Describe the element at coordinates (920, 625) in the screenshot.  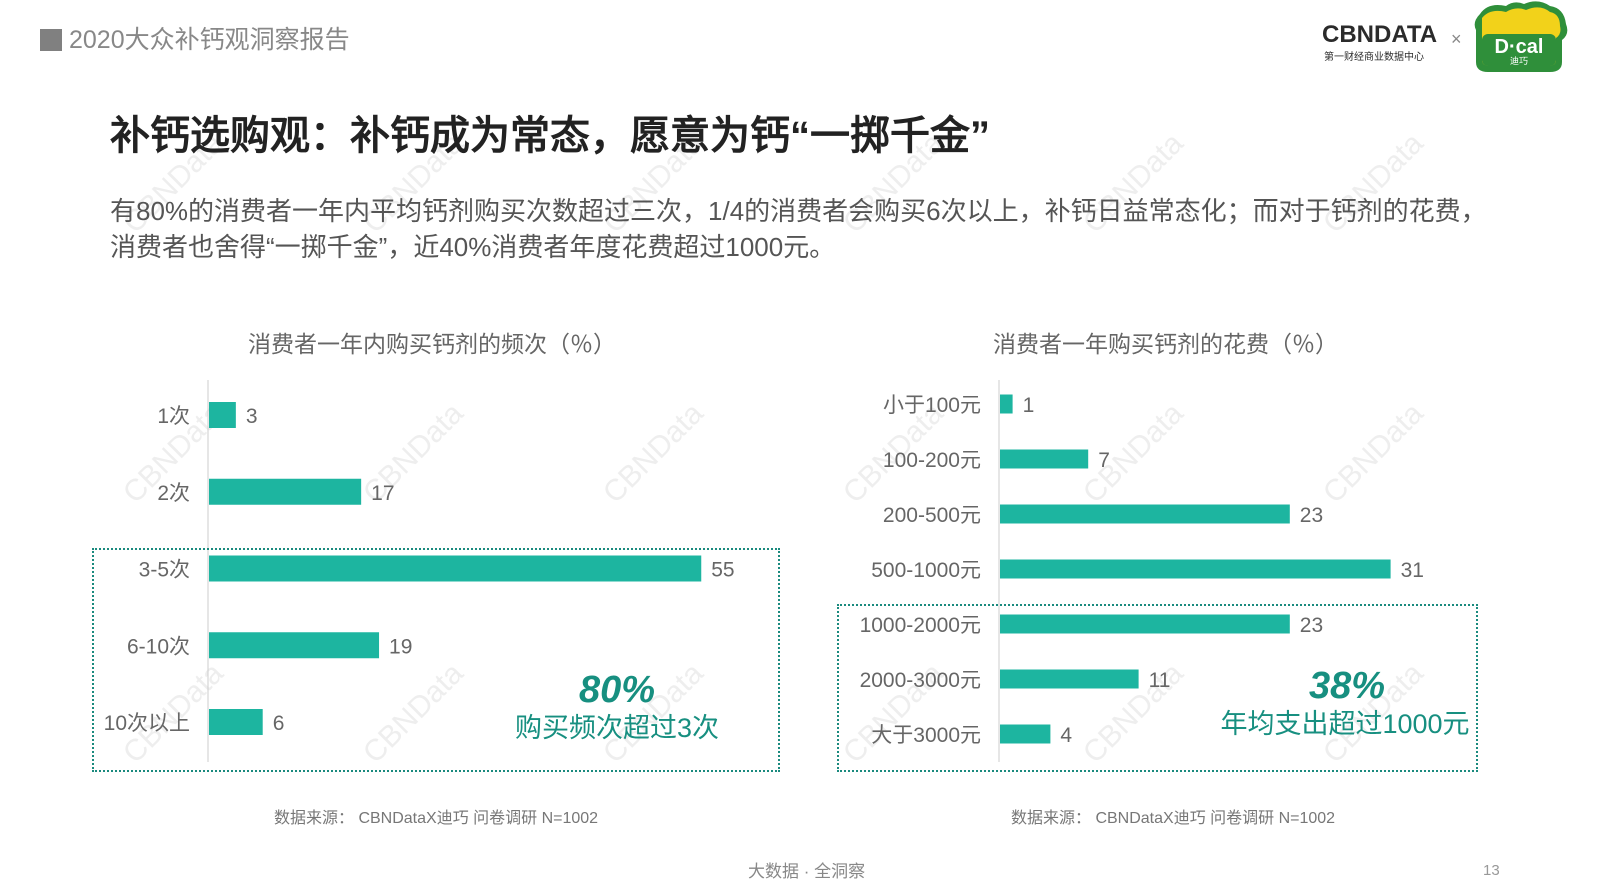
I see `category-label: 1000-2000元` at that location.